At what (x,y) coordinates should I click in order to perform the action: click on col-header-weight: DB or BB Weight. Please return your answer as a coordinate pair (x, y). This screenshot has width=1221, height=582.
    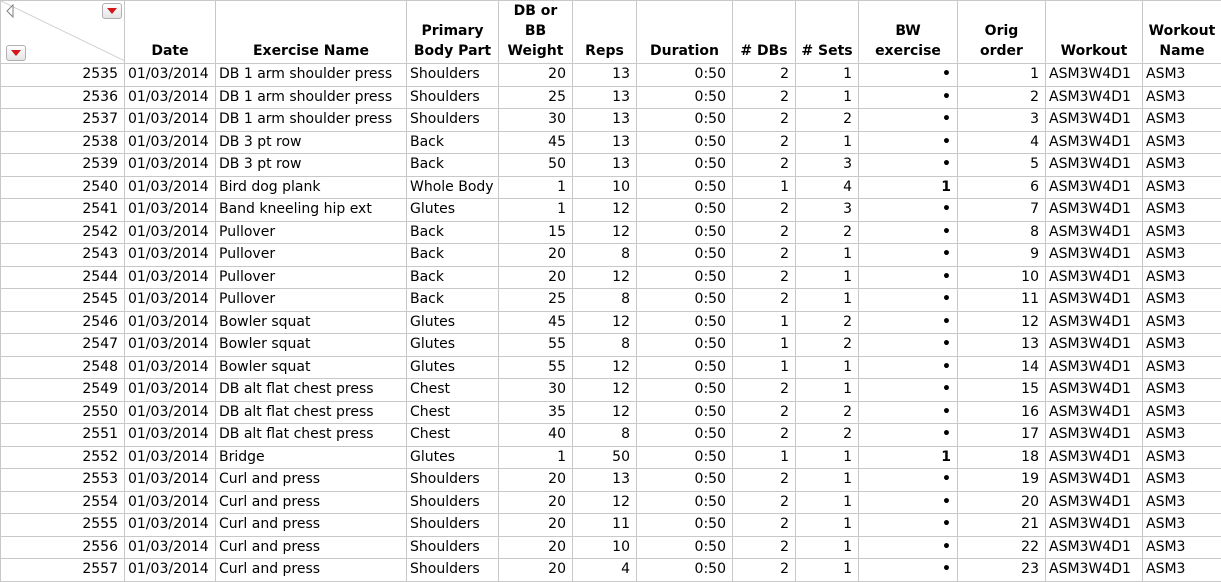
    Looking at the image, I should click on (536, 32).